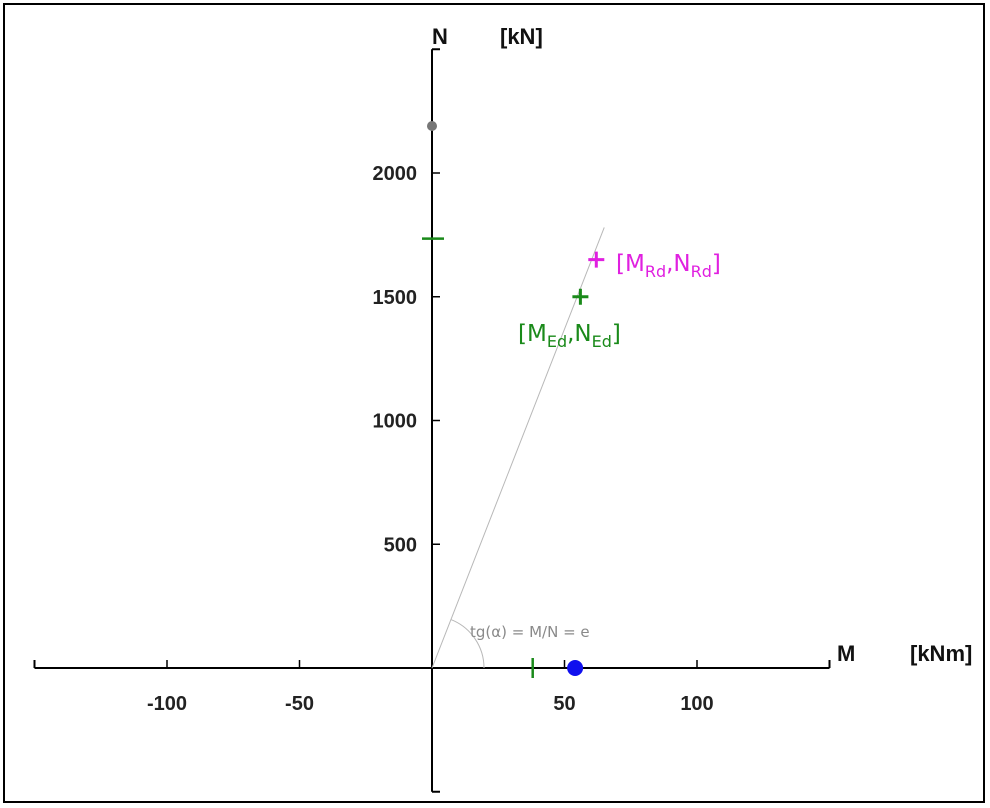 The image size is (990, 808). What do you see at coordinates (395, 174) in the screenshot?
I see `y-tick-label: 2000` at bounding box center [395, 174].